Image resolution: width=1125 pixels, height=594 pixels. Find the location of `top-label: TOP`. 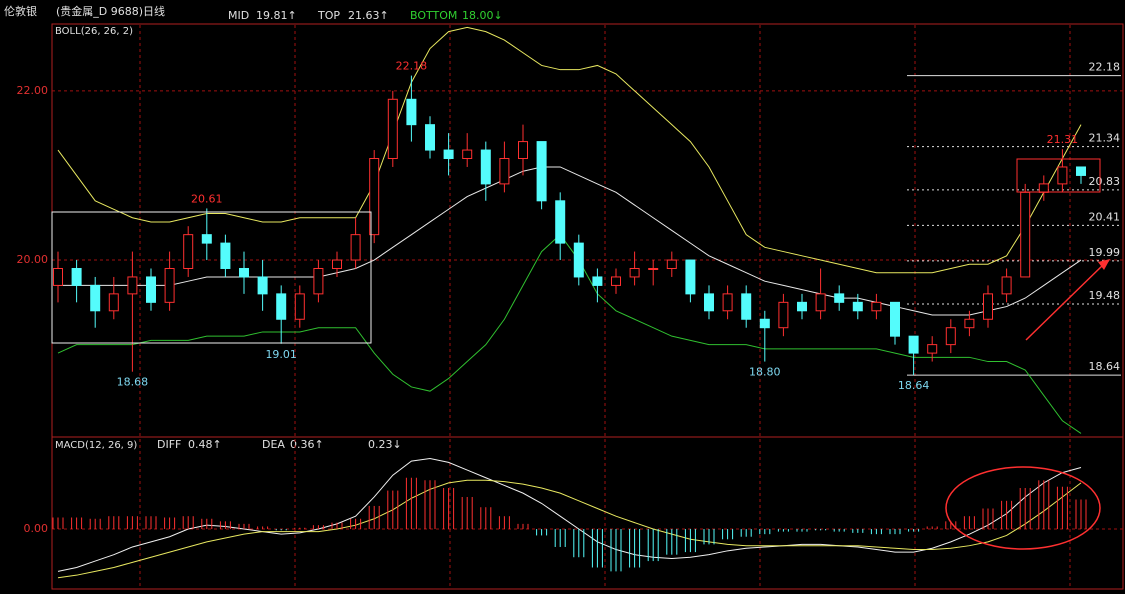

top-label: TOP is located at coordinates (328, 15).